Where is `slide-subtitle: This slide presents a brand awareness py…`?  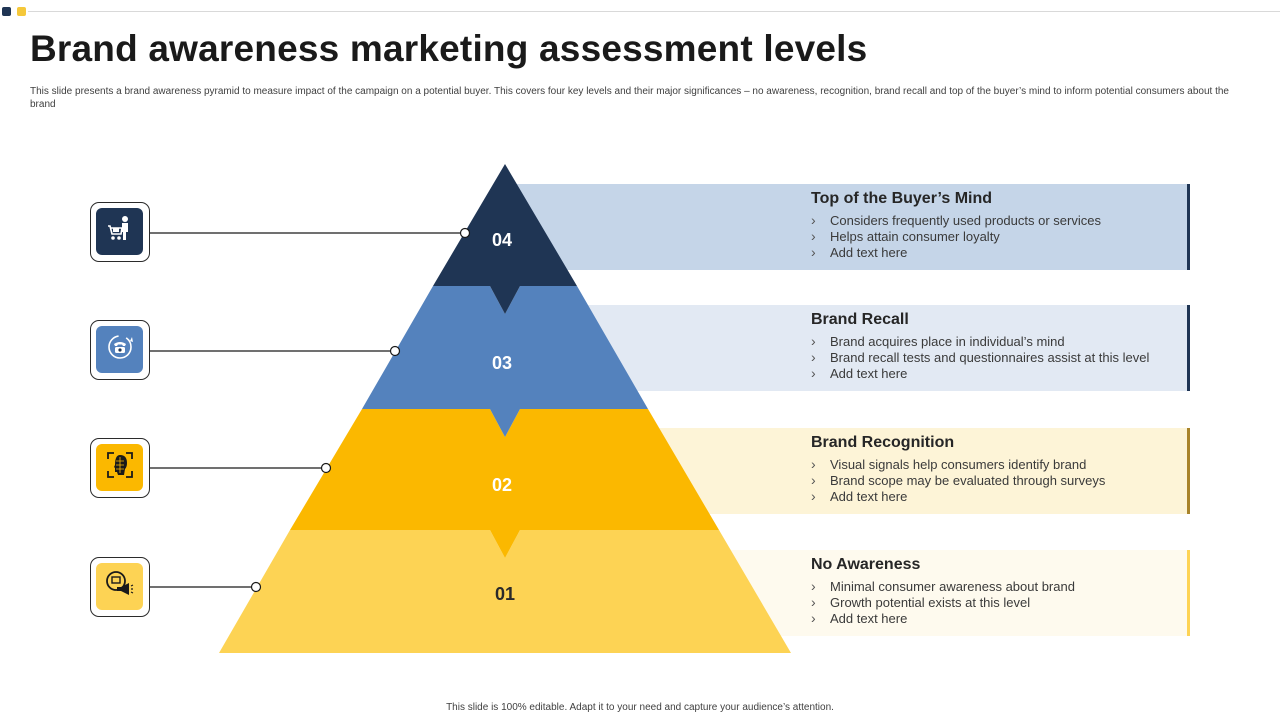 slide-subtitle: This slide presents a brand awareness py… is located at coordinates (629, 98).